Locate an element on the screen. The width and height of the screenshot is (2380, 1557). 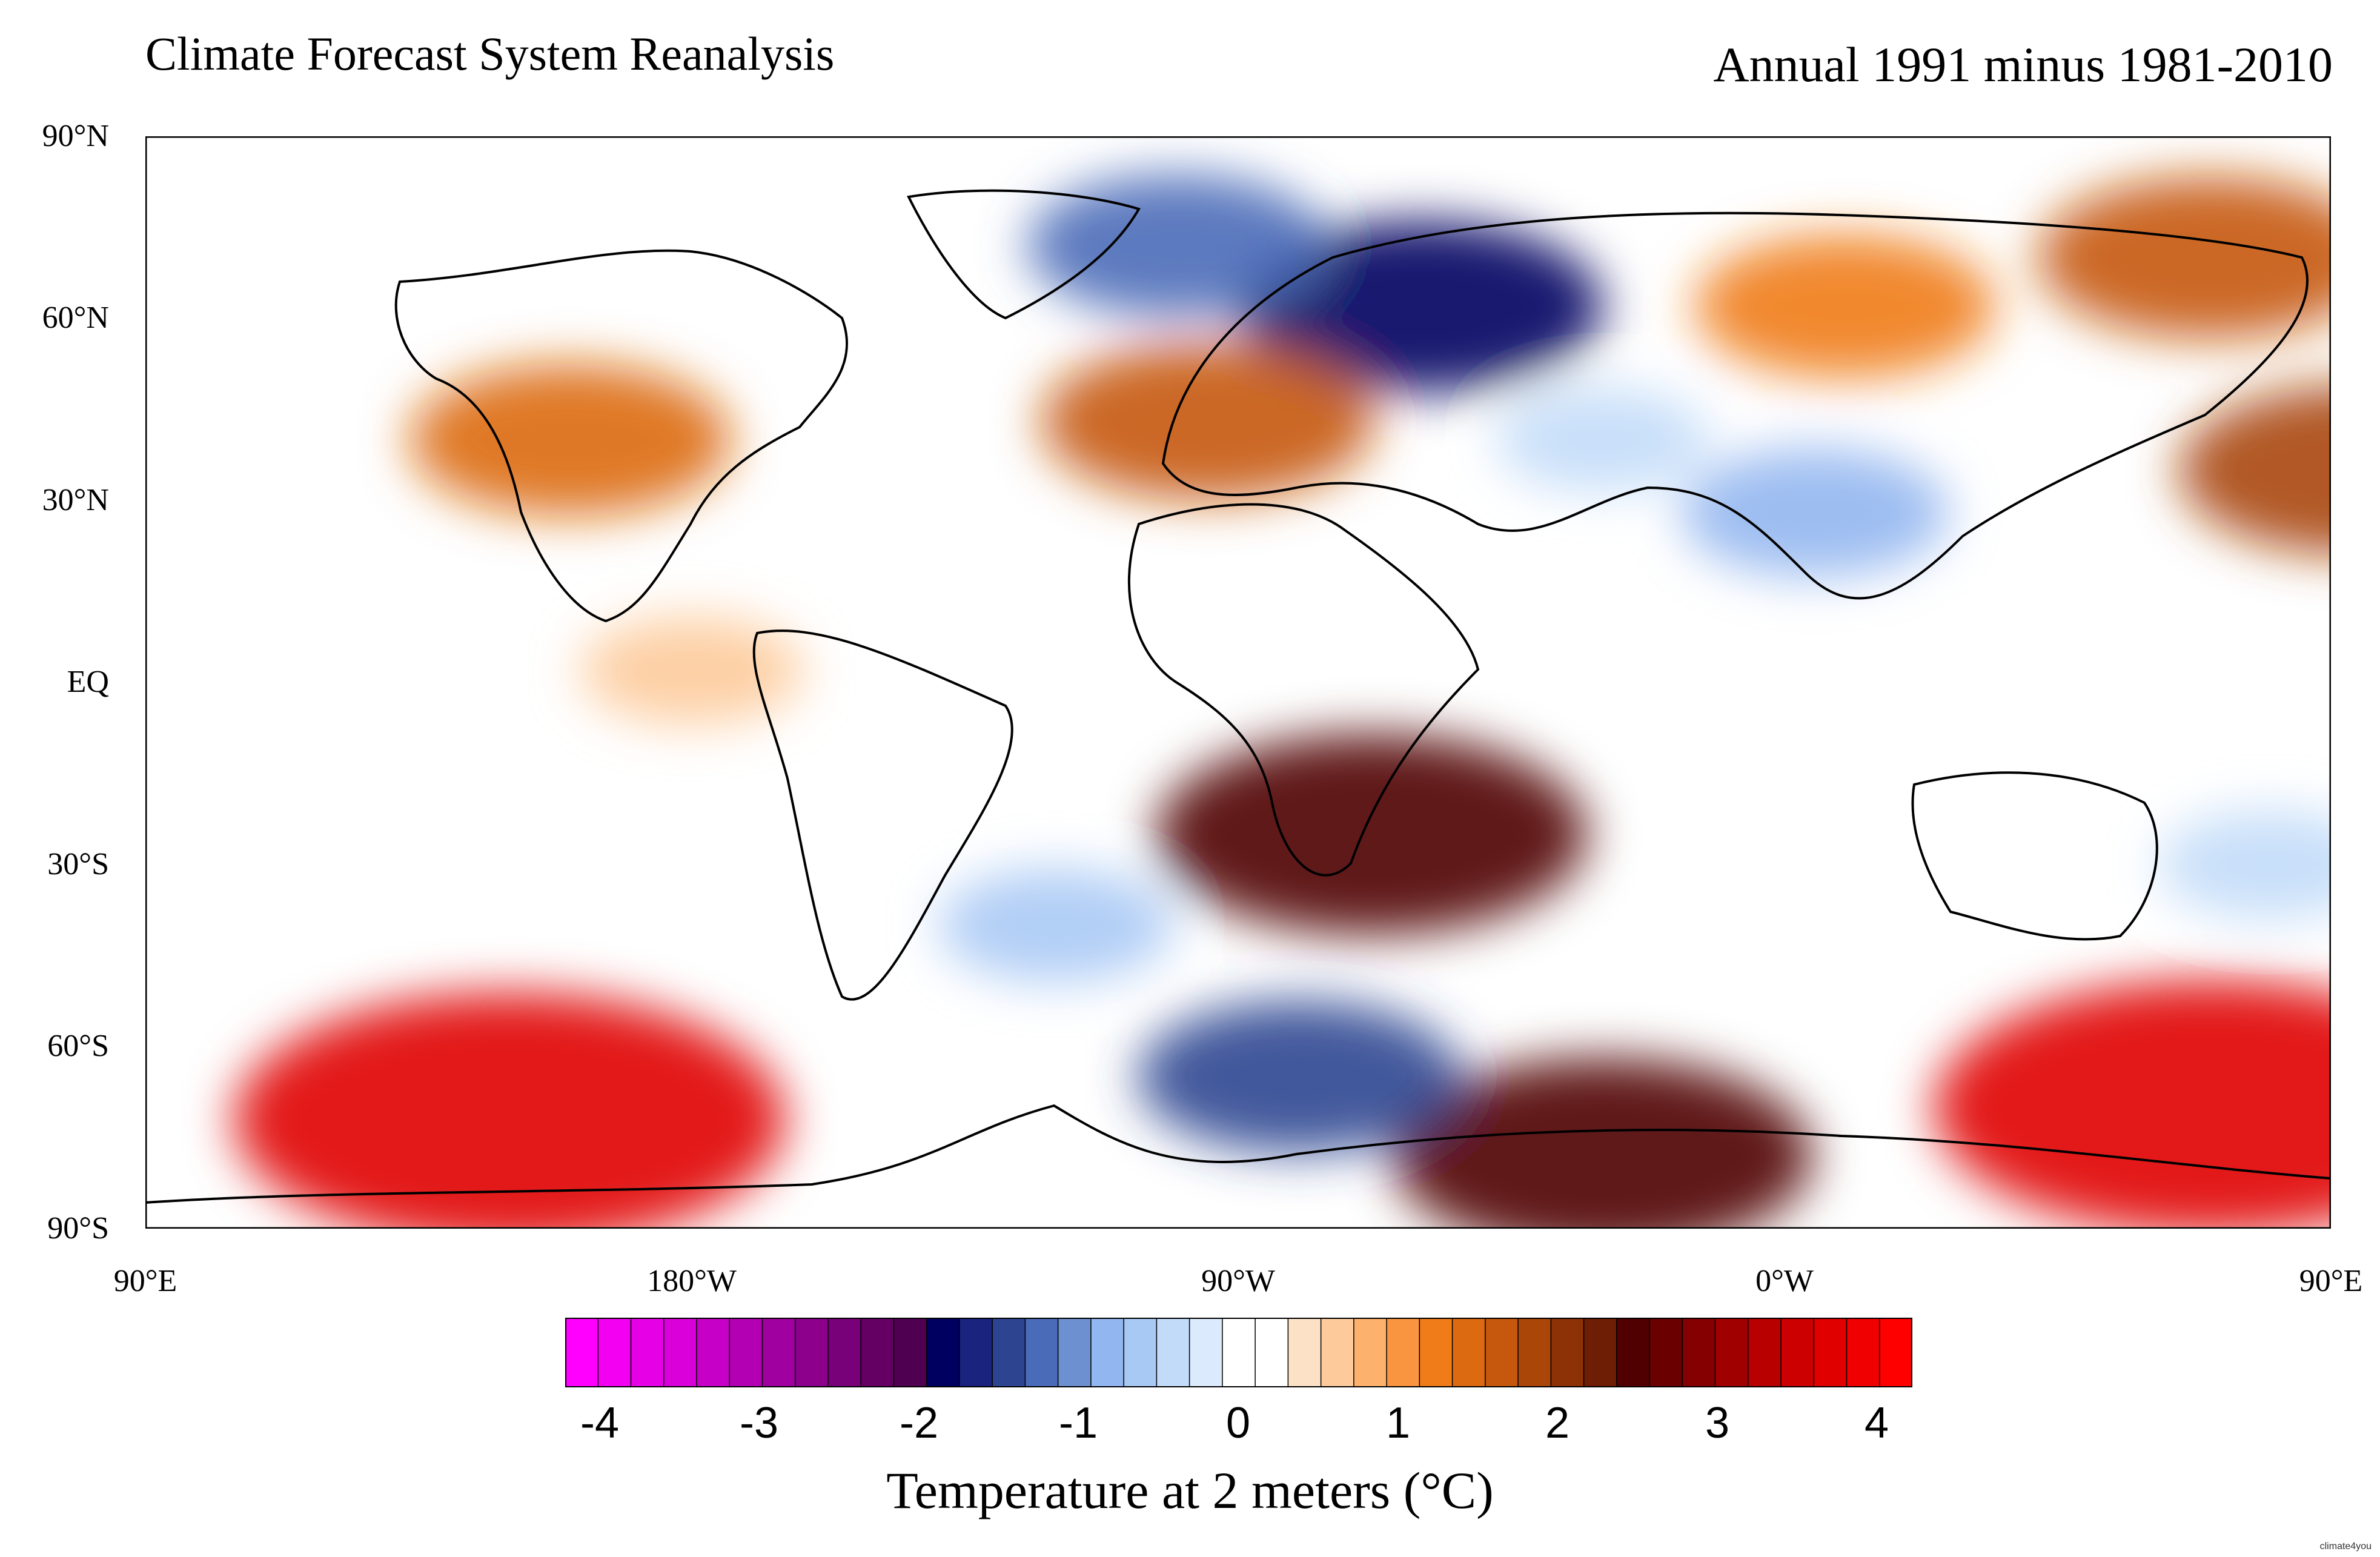
colorbar is located at coordinates (1238, 1352).